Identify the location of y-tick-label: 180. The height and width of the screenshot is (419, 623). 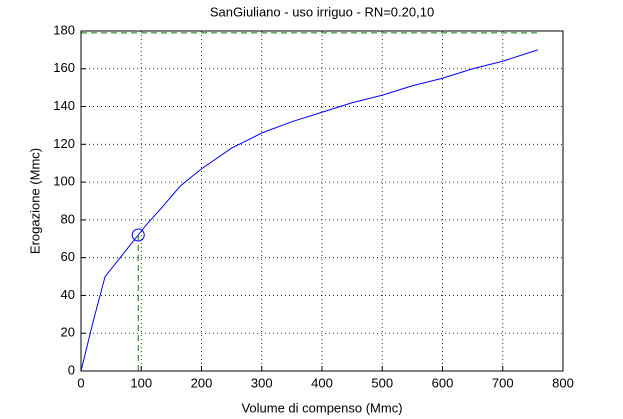
(64, 29).